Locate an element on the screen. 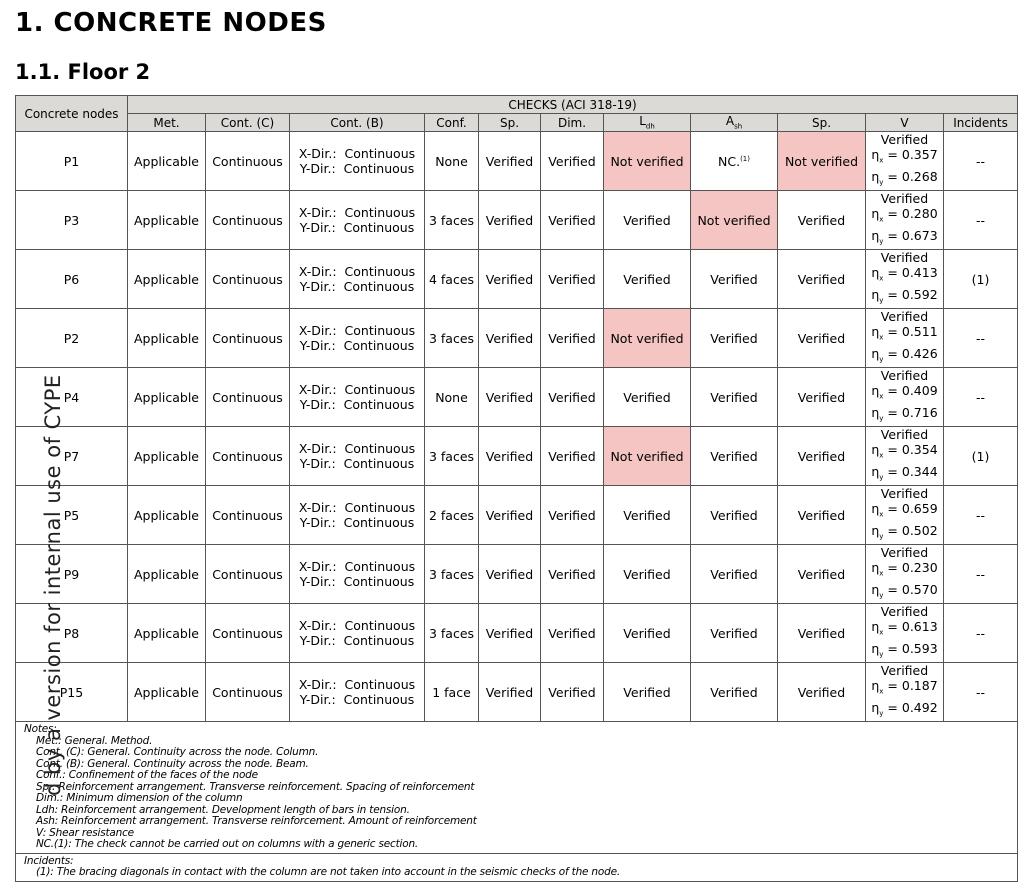 Image resolution: width=1024 pixels, height=882 pixels. conf-value: 1 face is located at coordinates (451, 692).